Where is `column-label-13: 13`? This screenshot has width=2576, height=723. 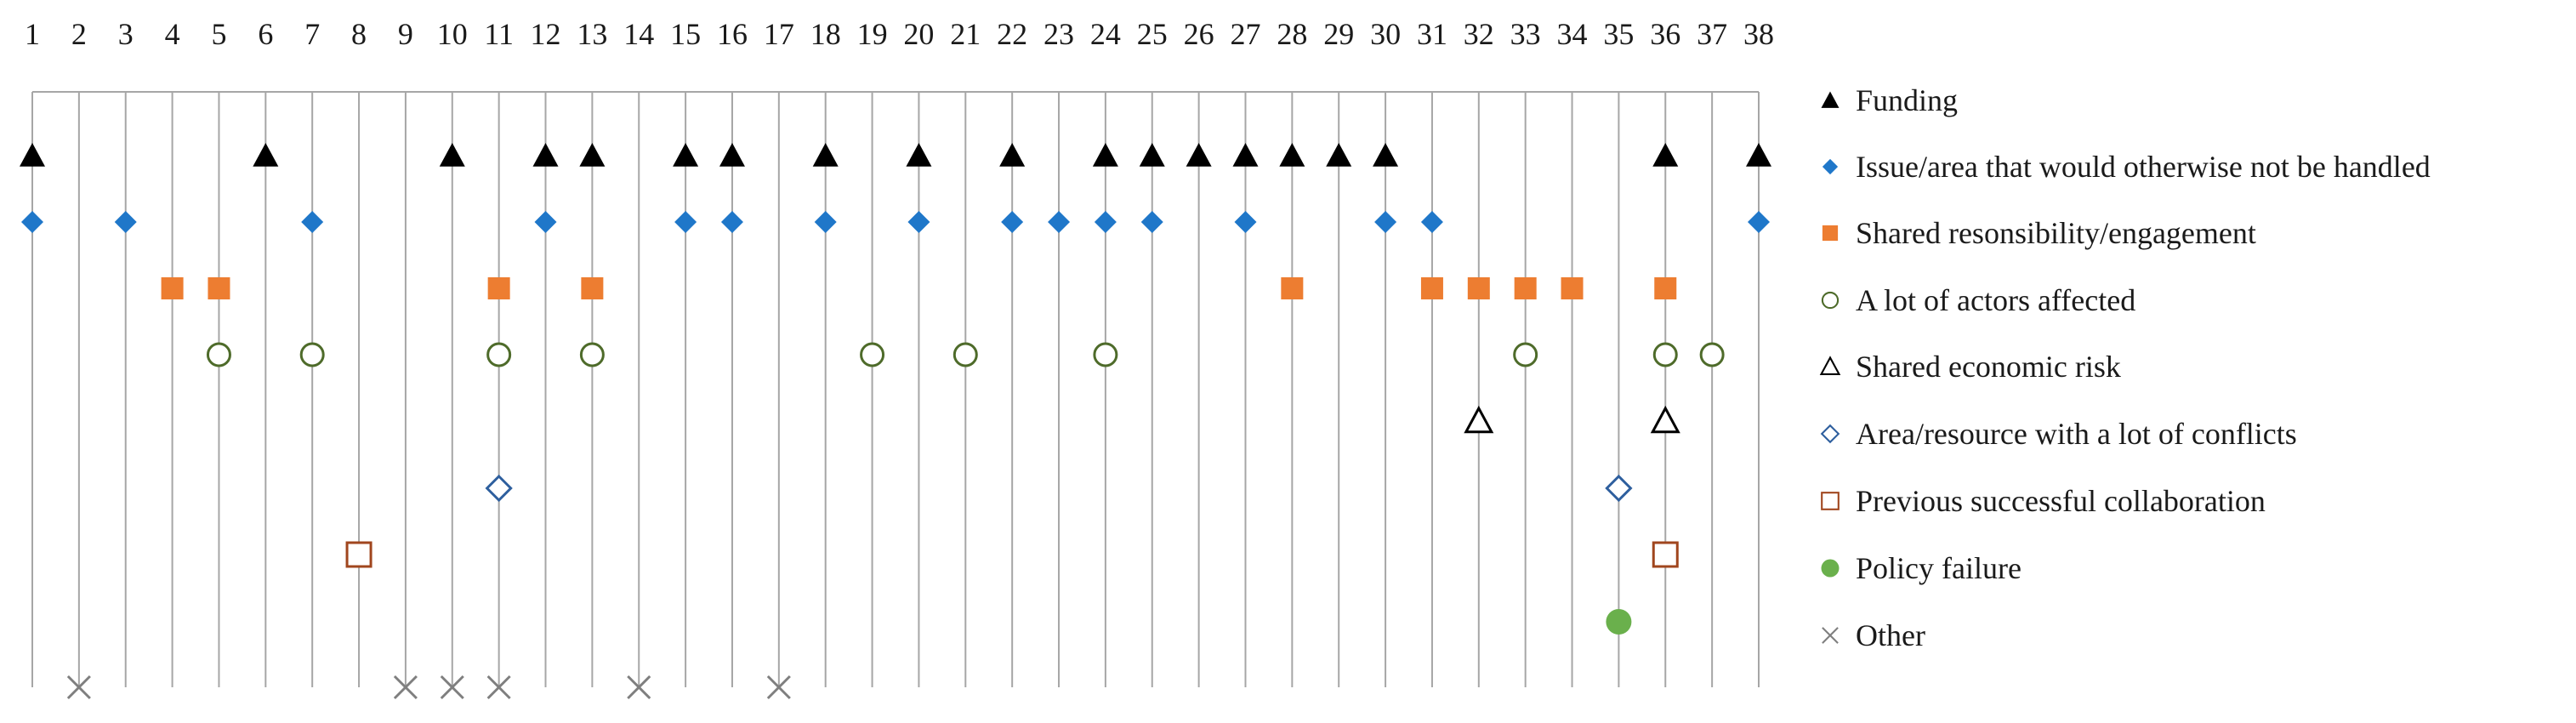
column-label-13: 13 is located at coordinates (592, 34).